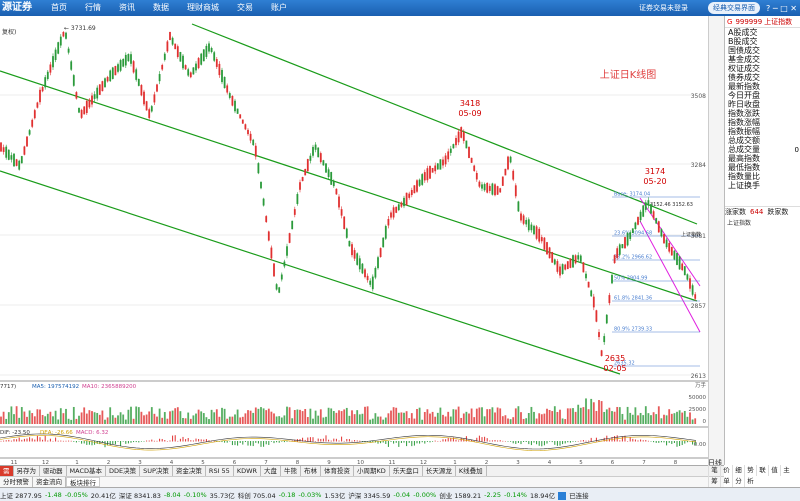  I want to click on indicator-tab: 需, so click(7, 471).